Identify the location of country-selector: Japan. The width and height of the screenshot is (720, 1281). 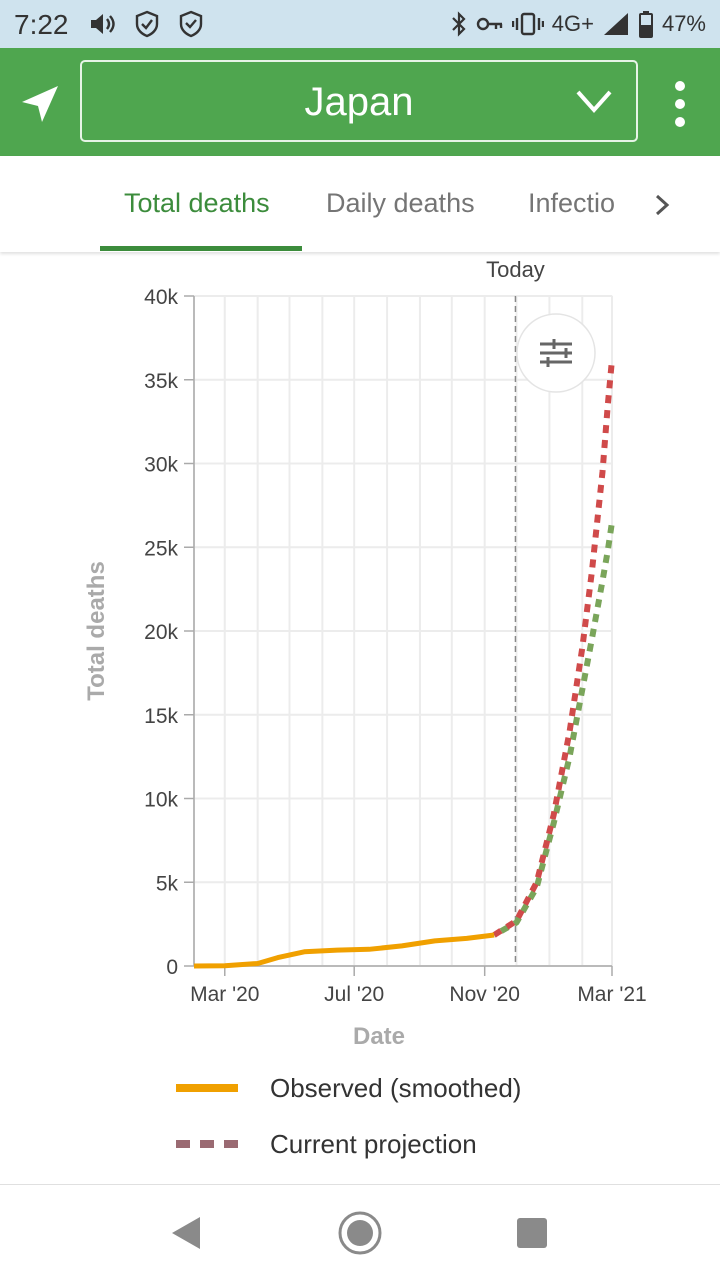
(359, 101).